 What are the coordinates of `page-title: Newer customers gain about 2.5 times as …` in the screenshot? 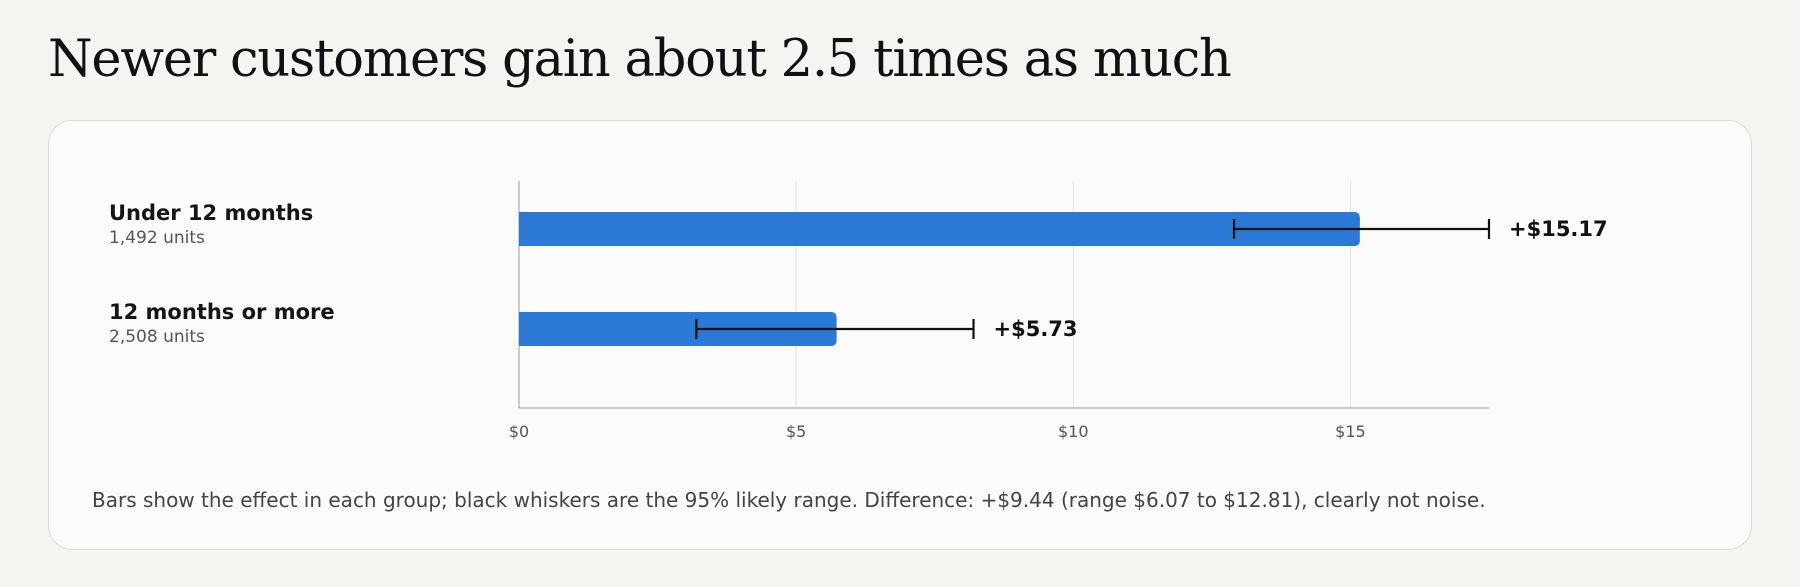 It's located at (640, 59).